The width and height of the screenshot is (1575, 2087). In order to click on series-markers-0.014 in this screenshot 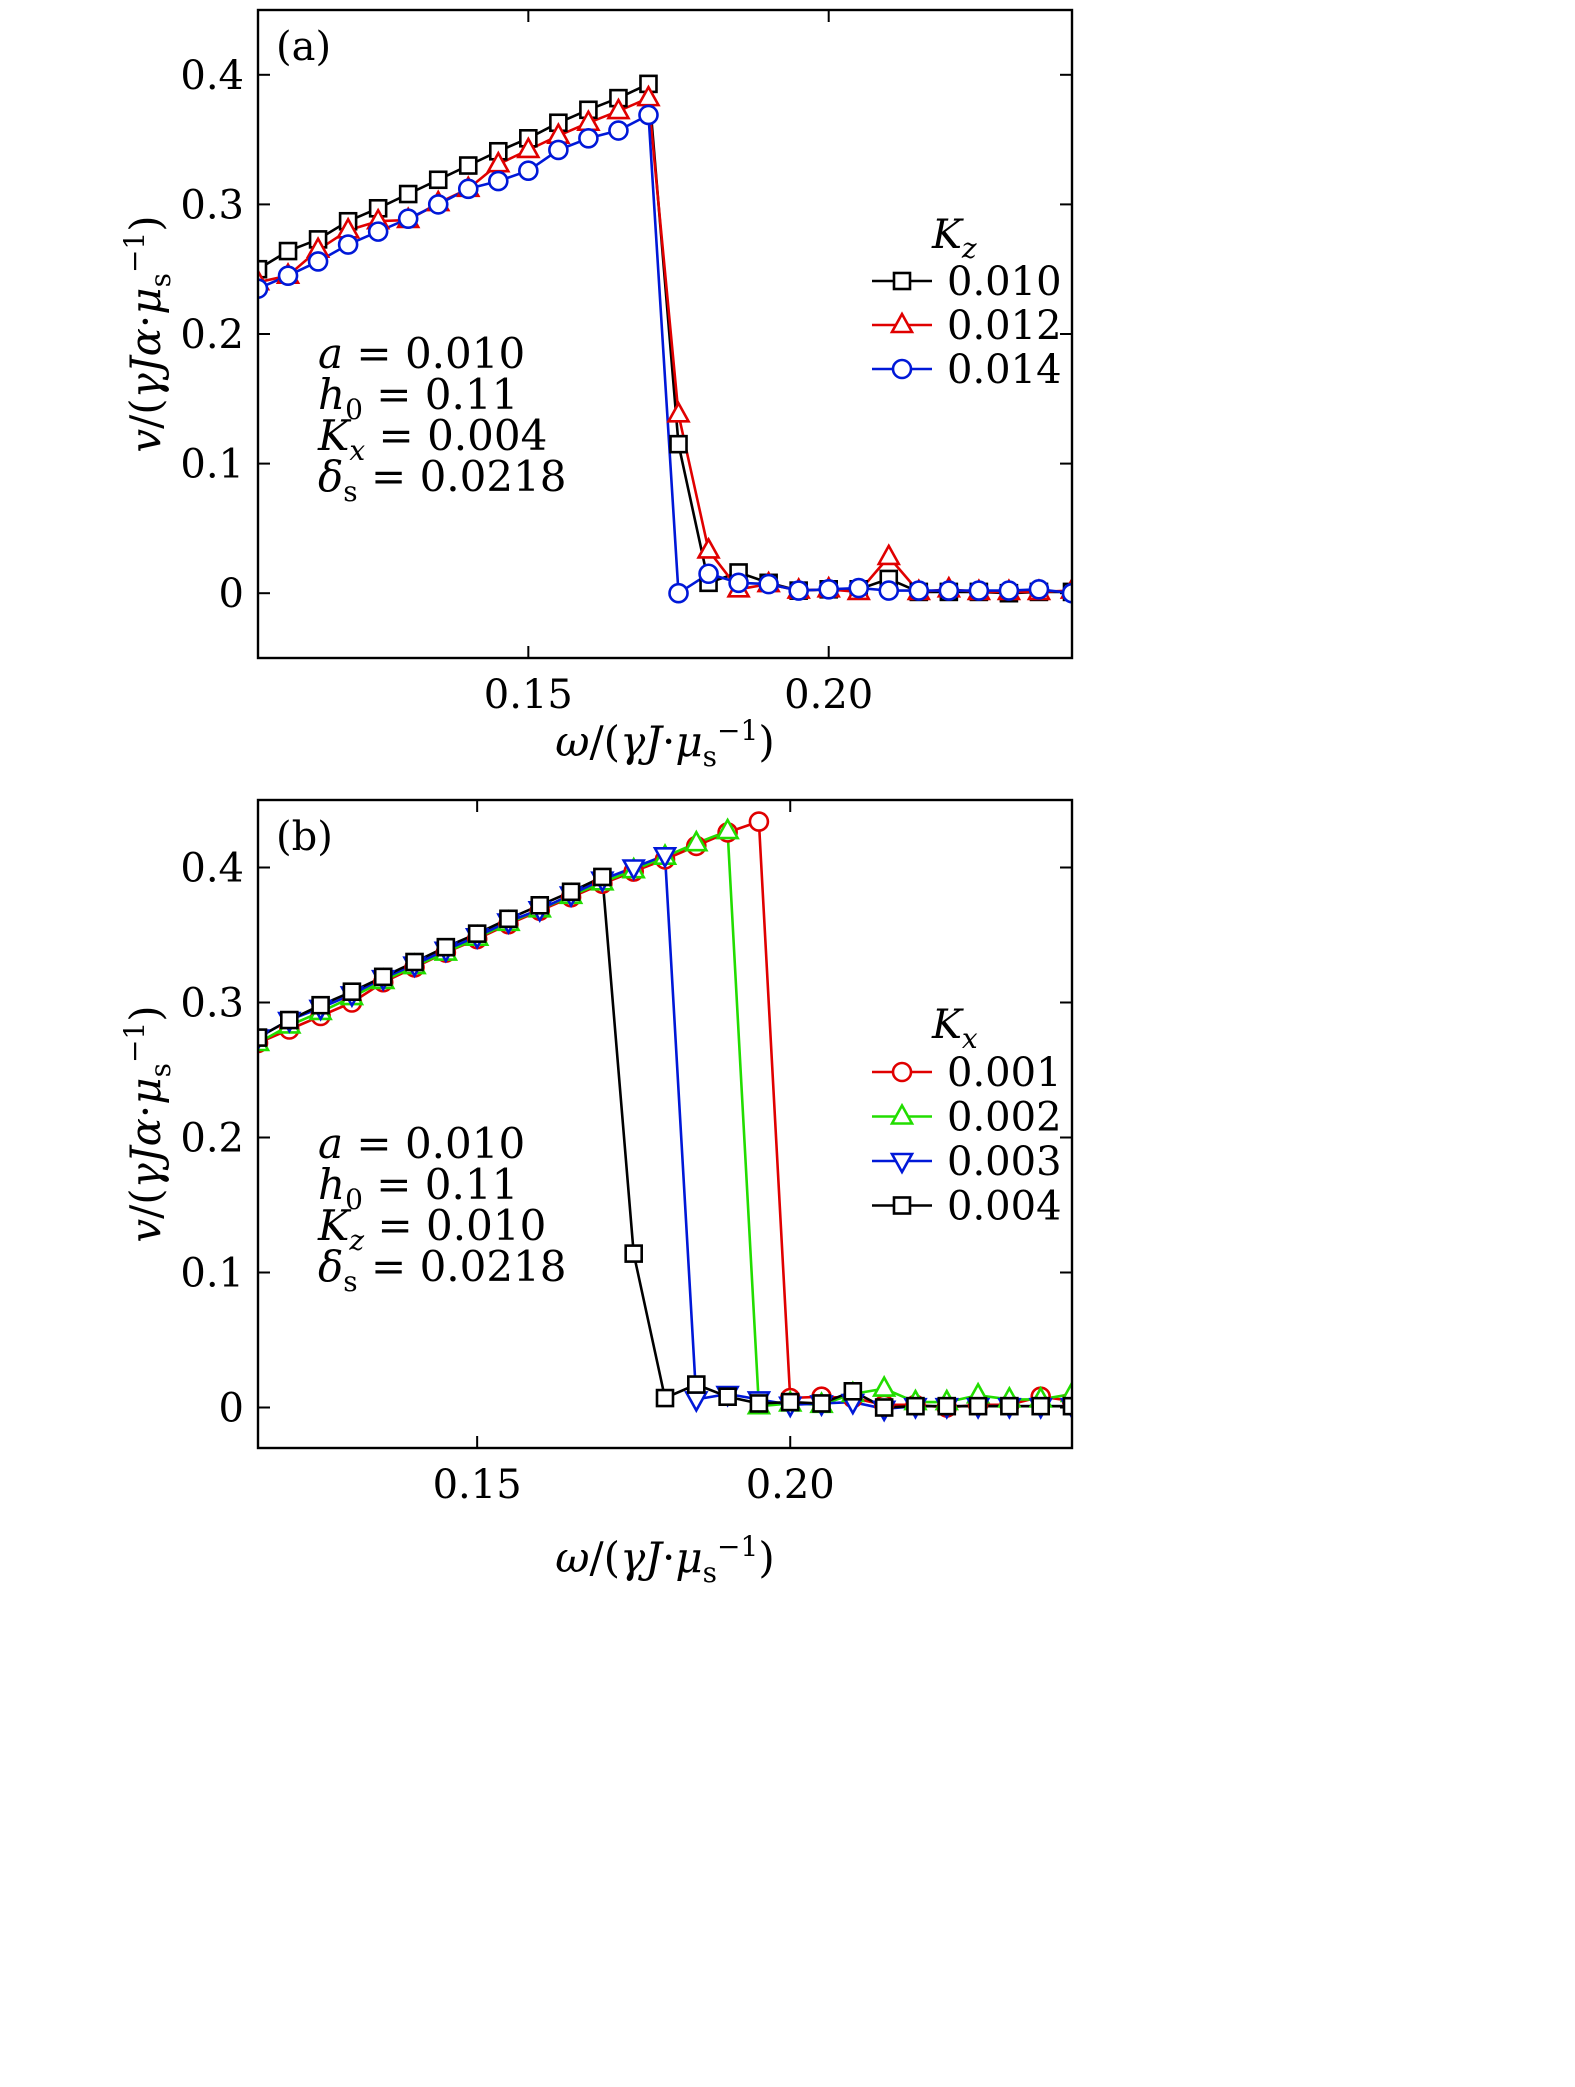, I will do `click(665, 354)`.